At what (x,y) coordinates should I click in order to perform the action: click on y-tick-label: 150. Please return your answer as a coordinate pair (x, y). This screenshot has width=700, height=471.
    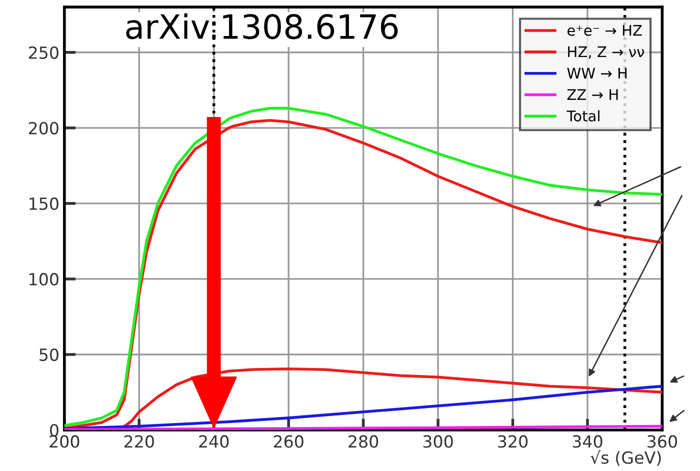
    Looking at the image, I should click on (44, 203).